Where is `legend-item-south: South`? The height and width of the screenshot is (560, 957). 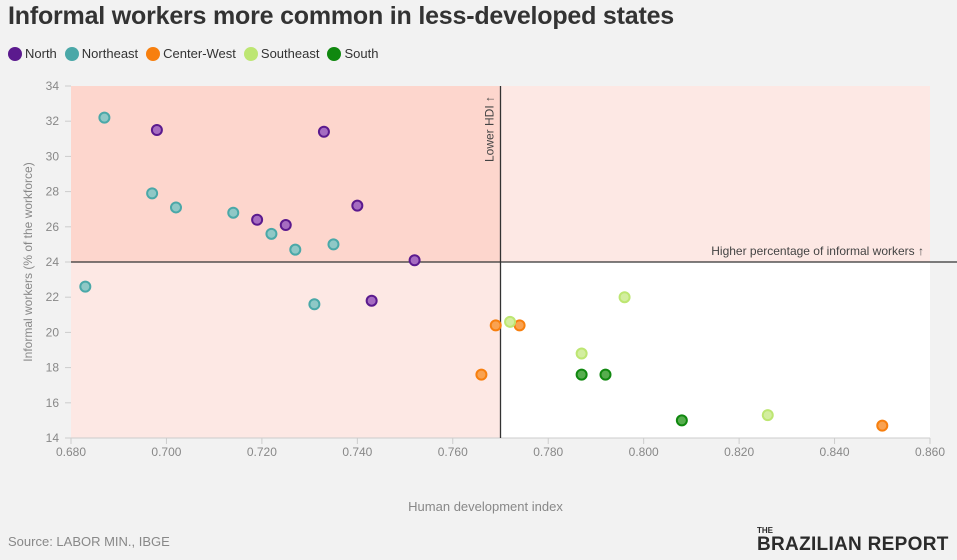
legend-item-south: South is located at coordinates (352, 53).